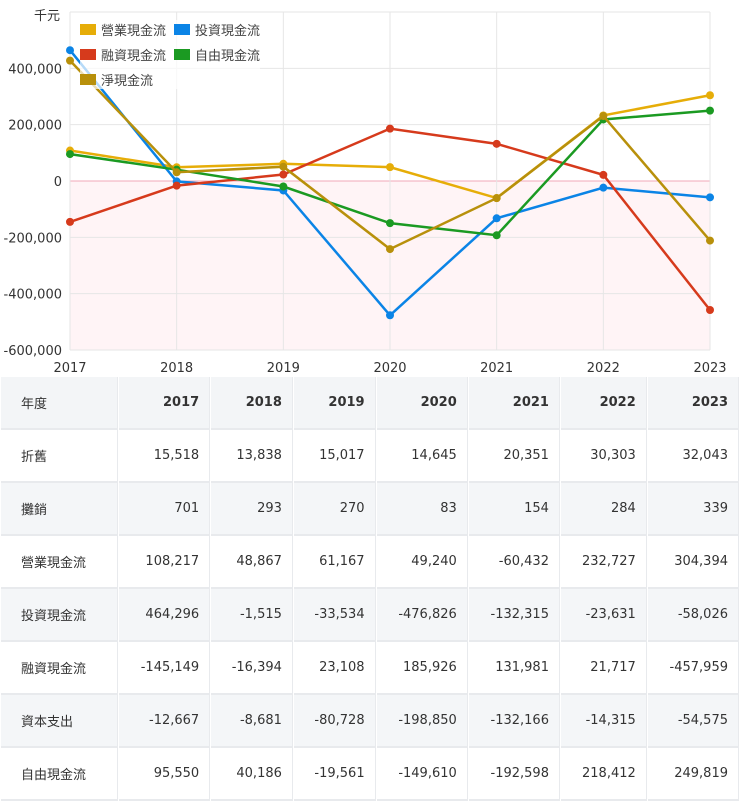 The height and width of the screenshot is (801, 740). Describe the element at coordinates (422, 456) in the screenshot. I see `table-cell: 14,645` at that location.